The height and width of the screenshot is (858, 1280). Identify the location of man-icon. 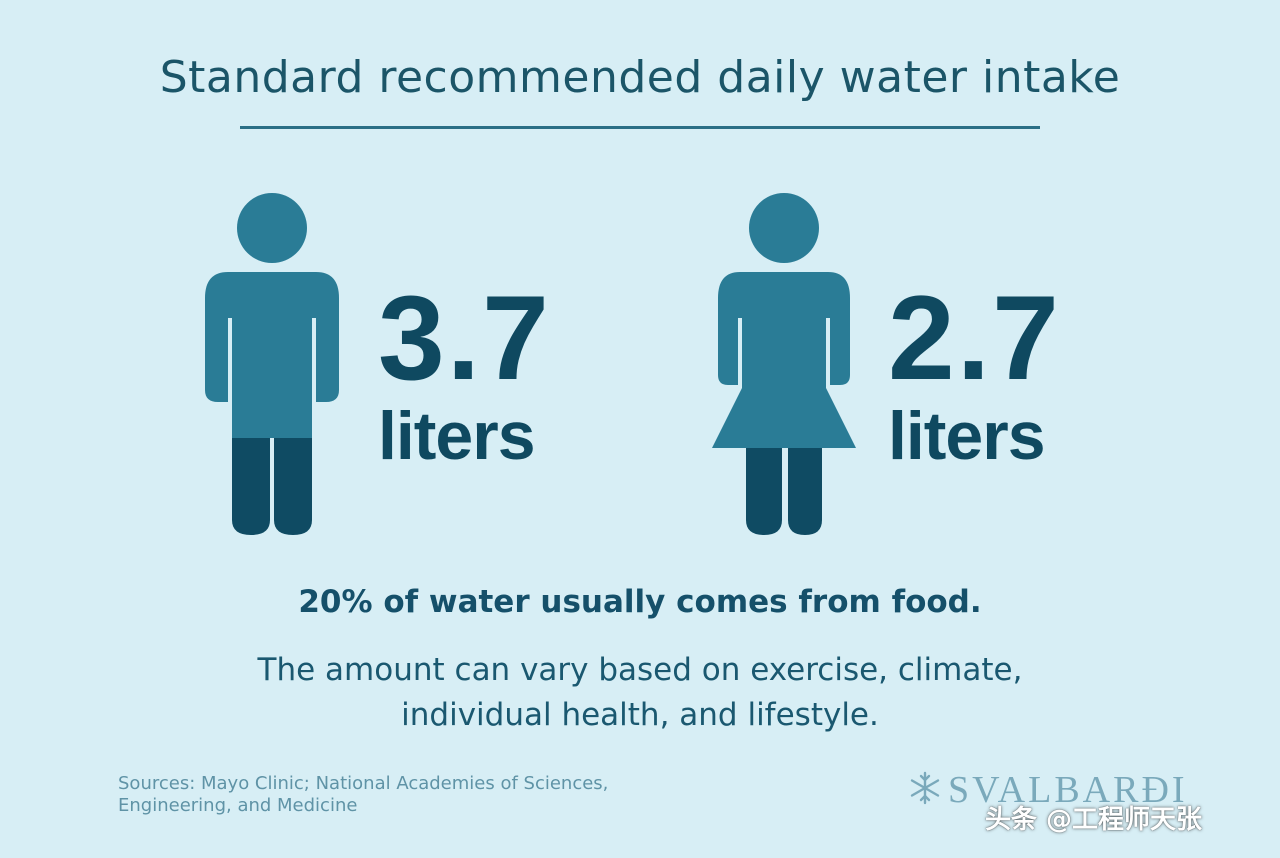
(272, 365).